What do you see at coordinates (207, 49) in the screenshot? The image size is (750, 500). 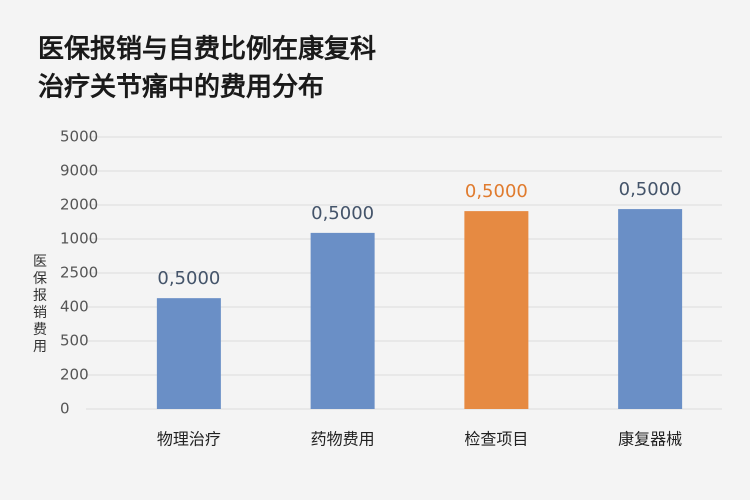 I see `chart-title-line: 医保报销与自费比例在康复科` at bounding box center [207, 49].